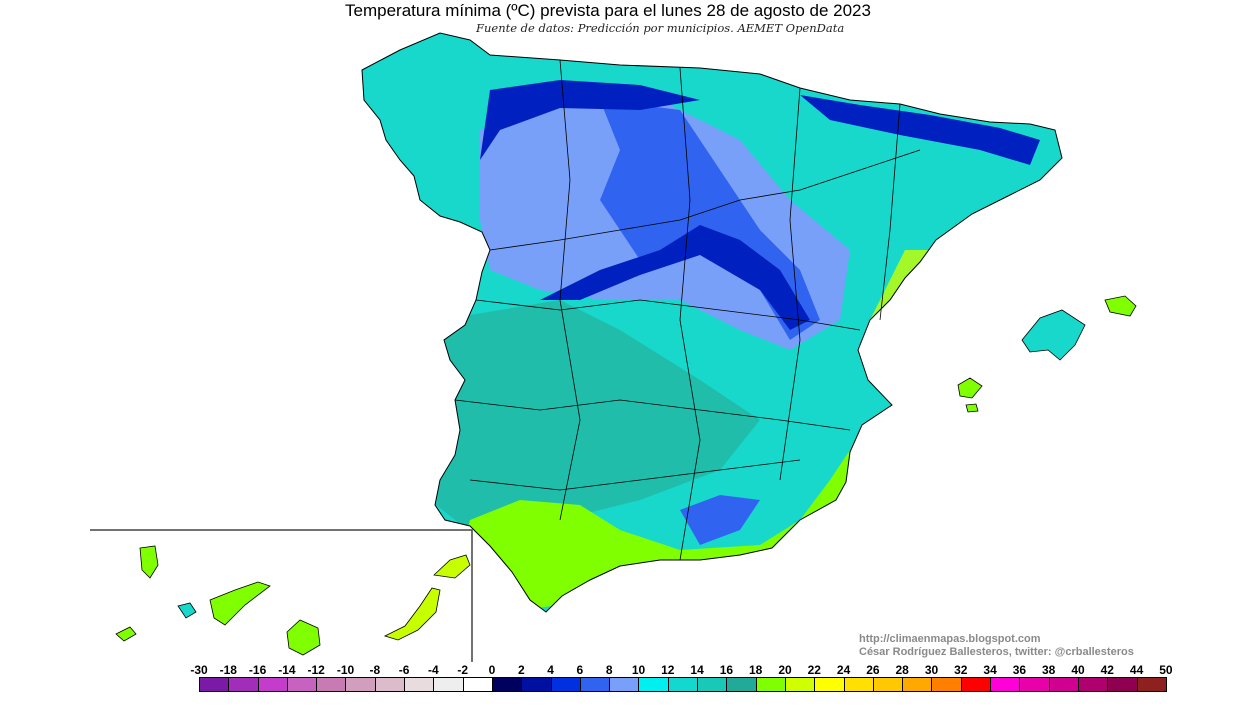 The image size is (1256, 707). I want to click on legend-label: 0, so click(492, 670).